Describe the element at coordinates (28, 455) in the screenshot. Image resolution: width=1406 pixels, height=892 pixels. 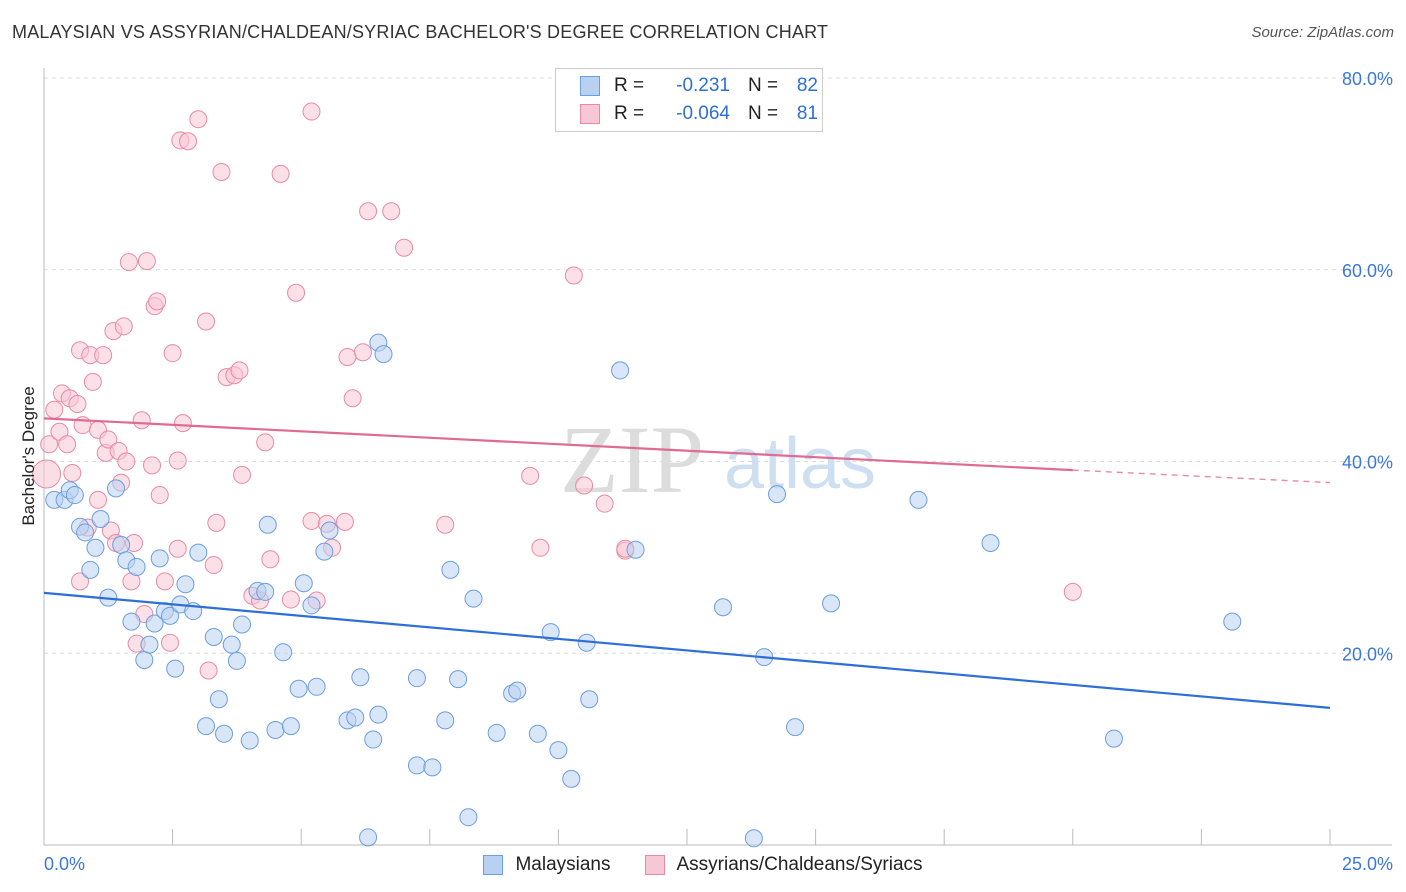
I see `y-axis-label: Bachelor's Degree` at that location.